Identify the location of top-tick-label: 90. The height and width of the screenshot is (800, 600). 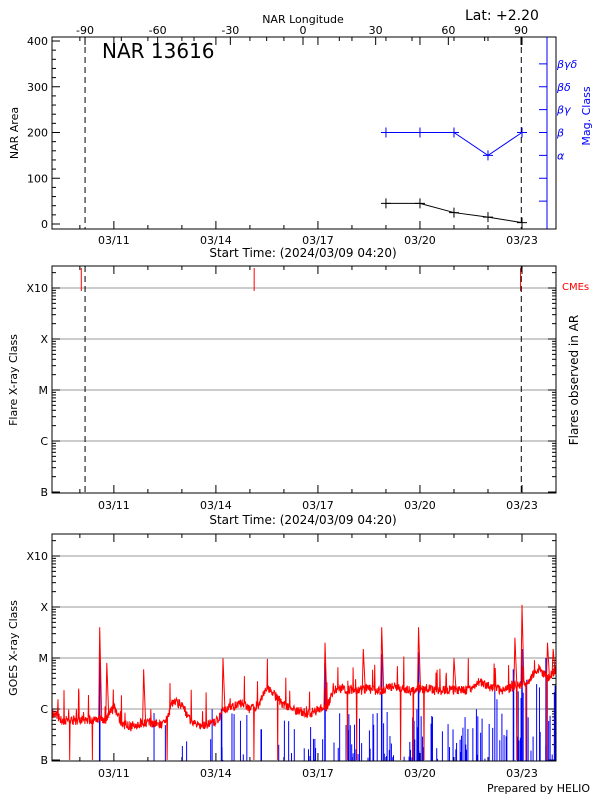
(521, 30).